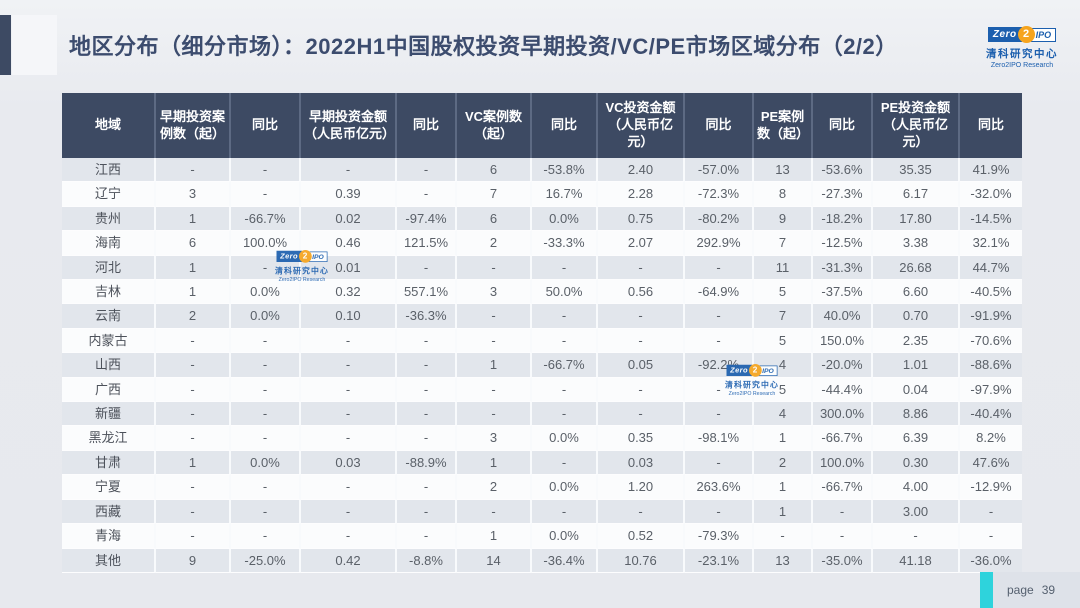 This screenshot has height=608, width=1080. Describe the element at coordinates (916, 463) in the screenshot. I see `value-cell: 0.30` at that location.